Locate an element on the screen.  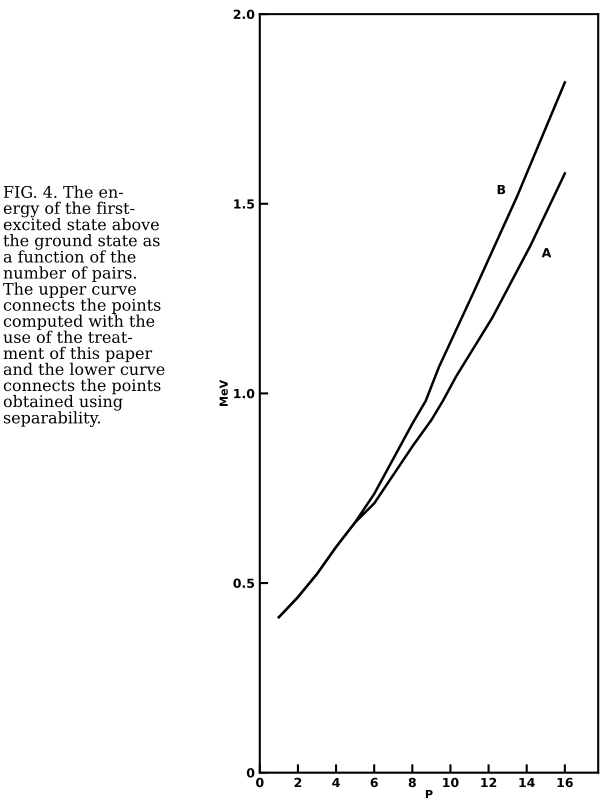
y-tick-label: 2.0 is located at coordinates (244, 15).